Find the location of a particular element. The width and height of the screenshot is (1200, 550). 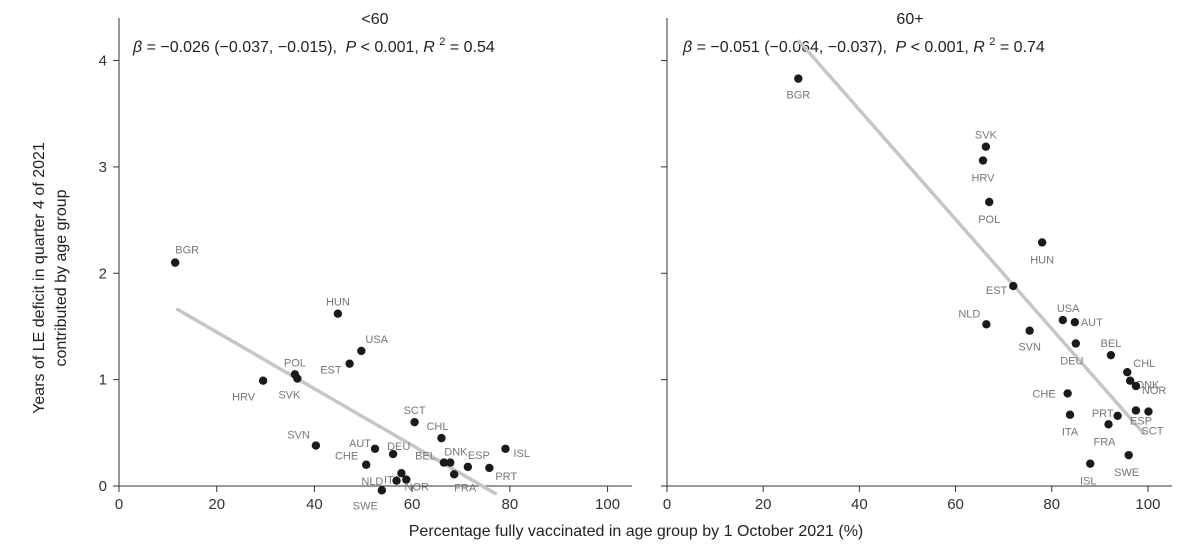

panel-title-under-60: <60 is located at coordinates (374, 19).